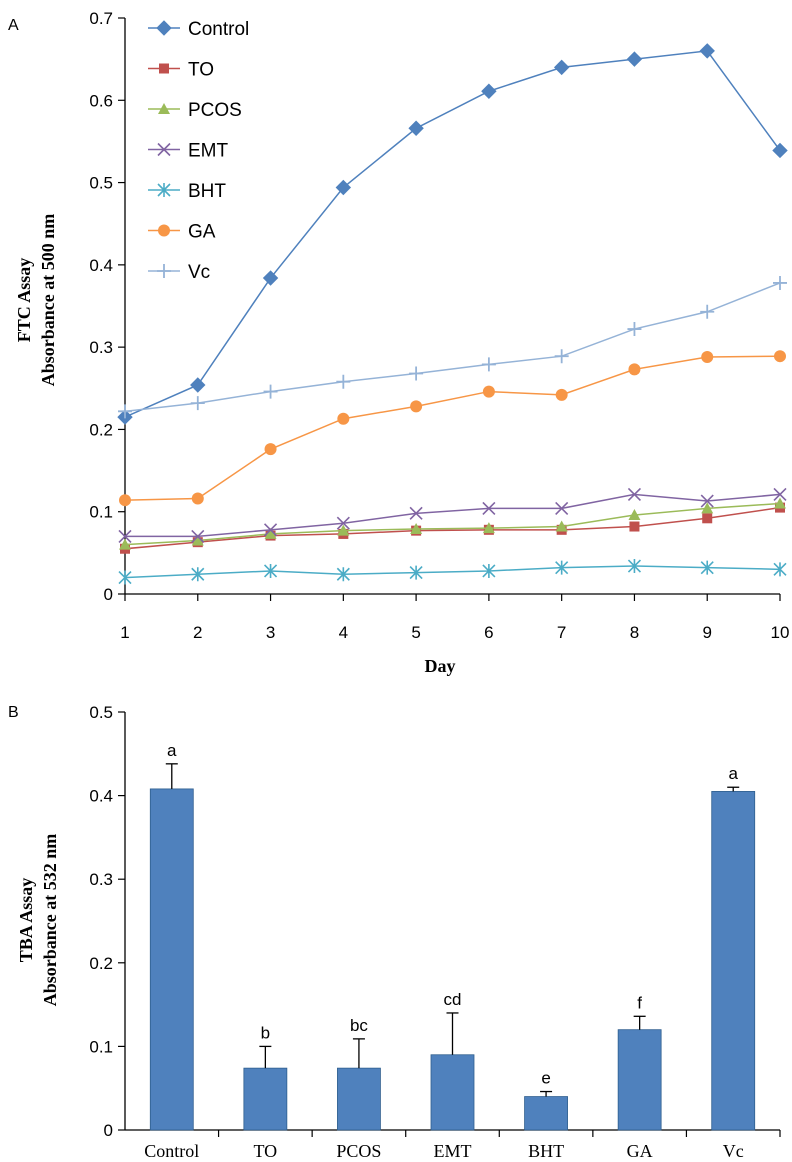 Image resolution: width=792 pixels, height=1162 pixels. Describe the element at coordinates (179, 272) in the screenshot. I see `legend-item-vc: Vc` at that location.